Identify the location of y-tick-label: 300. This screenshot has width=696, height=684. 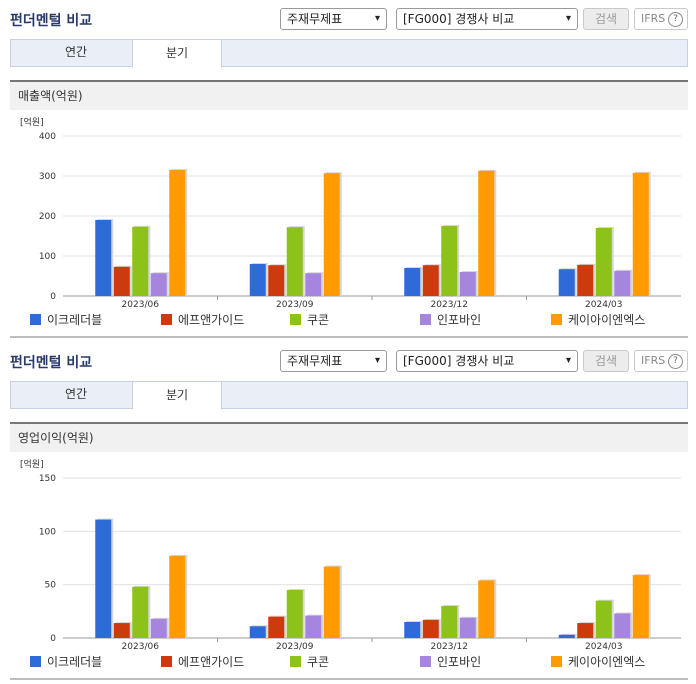
(47, 177).